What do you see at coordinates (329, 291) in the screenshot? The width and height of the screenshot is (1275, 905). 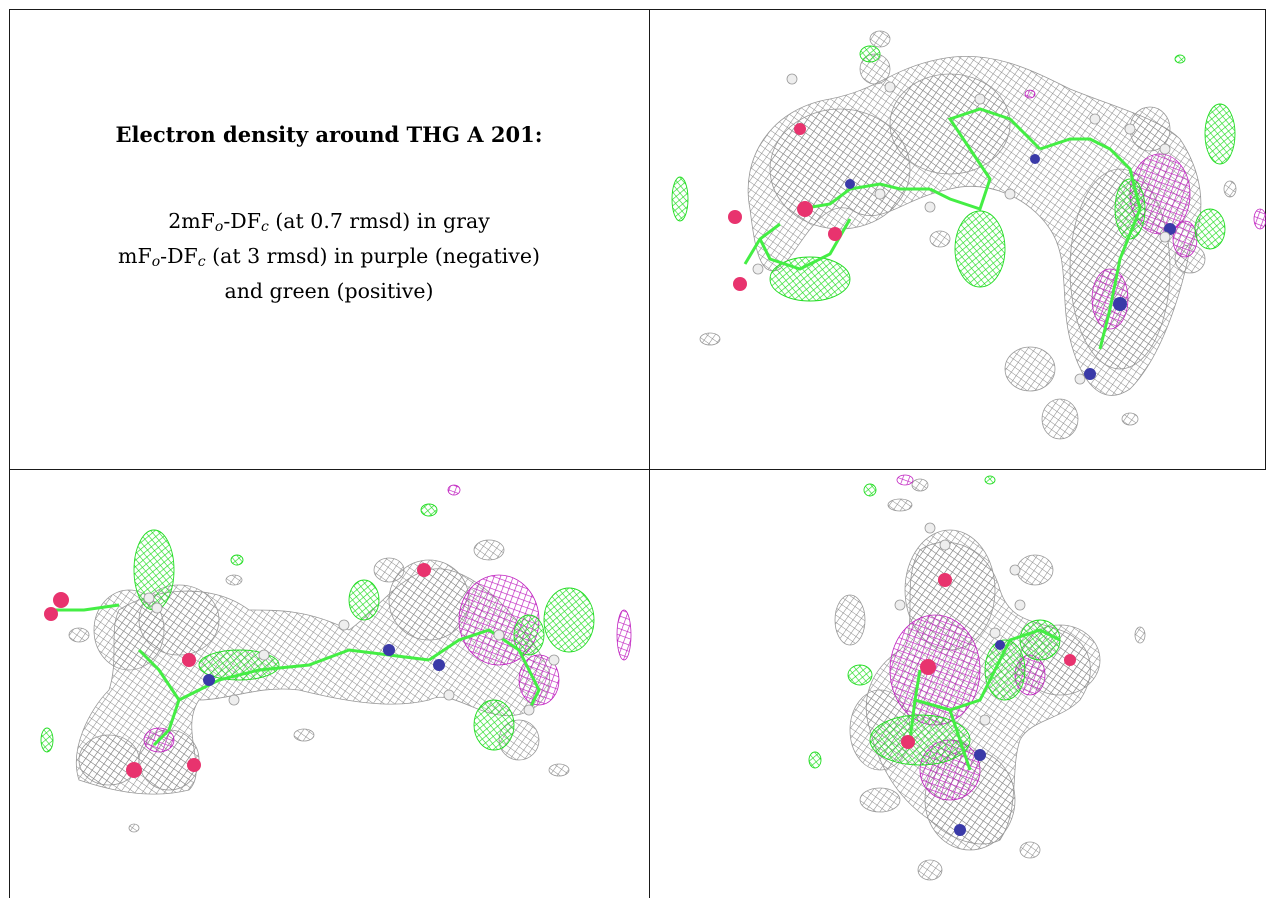 I see `legend-line-positive: and green (positive)` at bounding box center [329, 291].